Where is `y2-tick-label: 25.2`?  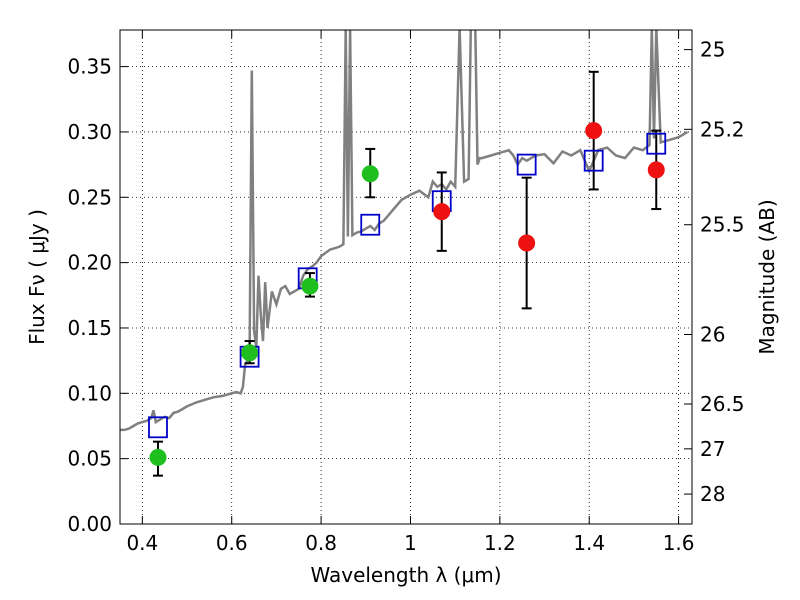 y2-tick-label: 25.2 is located at coordinates (722, 129).